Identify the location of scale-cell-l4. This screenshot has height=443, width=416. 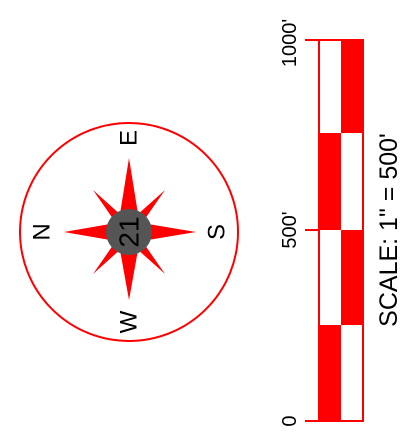
(330, 373).